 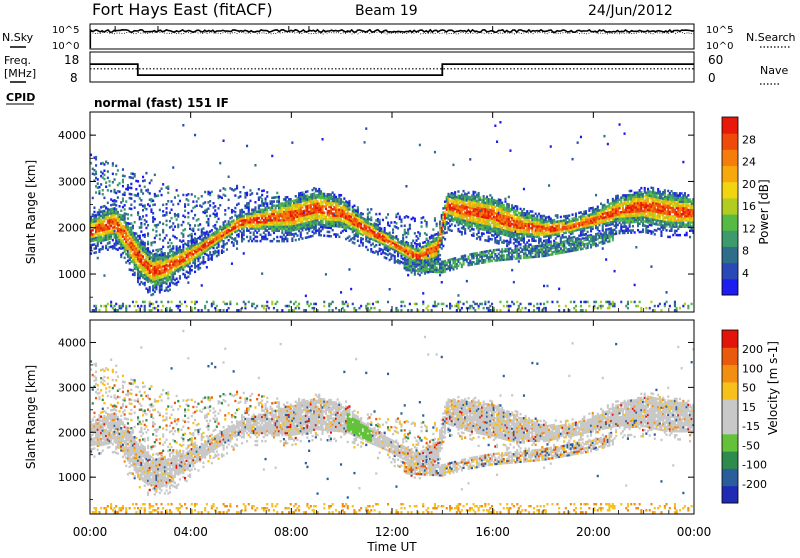 What do you see at coordinates (715, 60) in the screenshot?
I see `freq-right-tick-top: 60` at bounding box center [715, 60].